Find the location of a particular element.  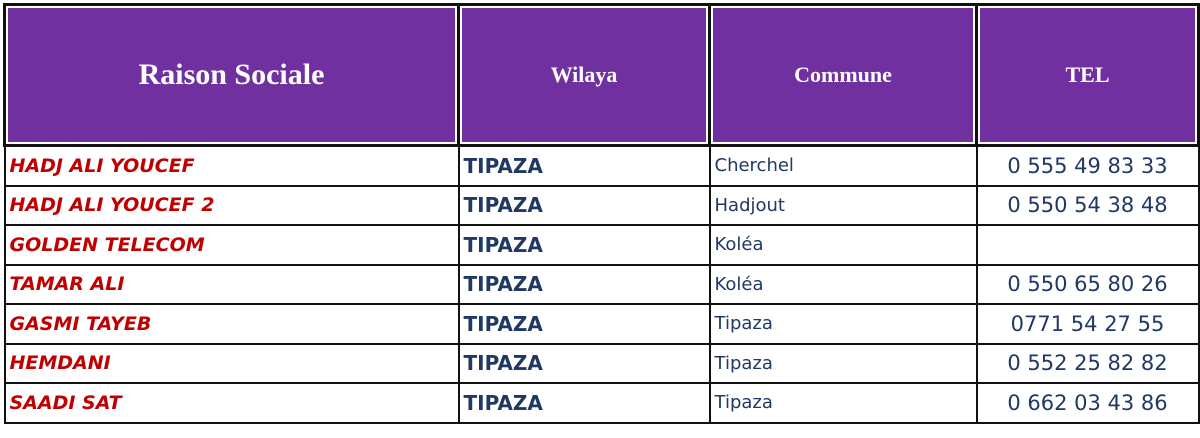

table-row: TAMAR ALI TIPAZA Koléa 0 550 65 80 26 is located at coordinates (601, 284).